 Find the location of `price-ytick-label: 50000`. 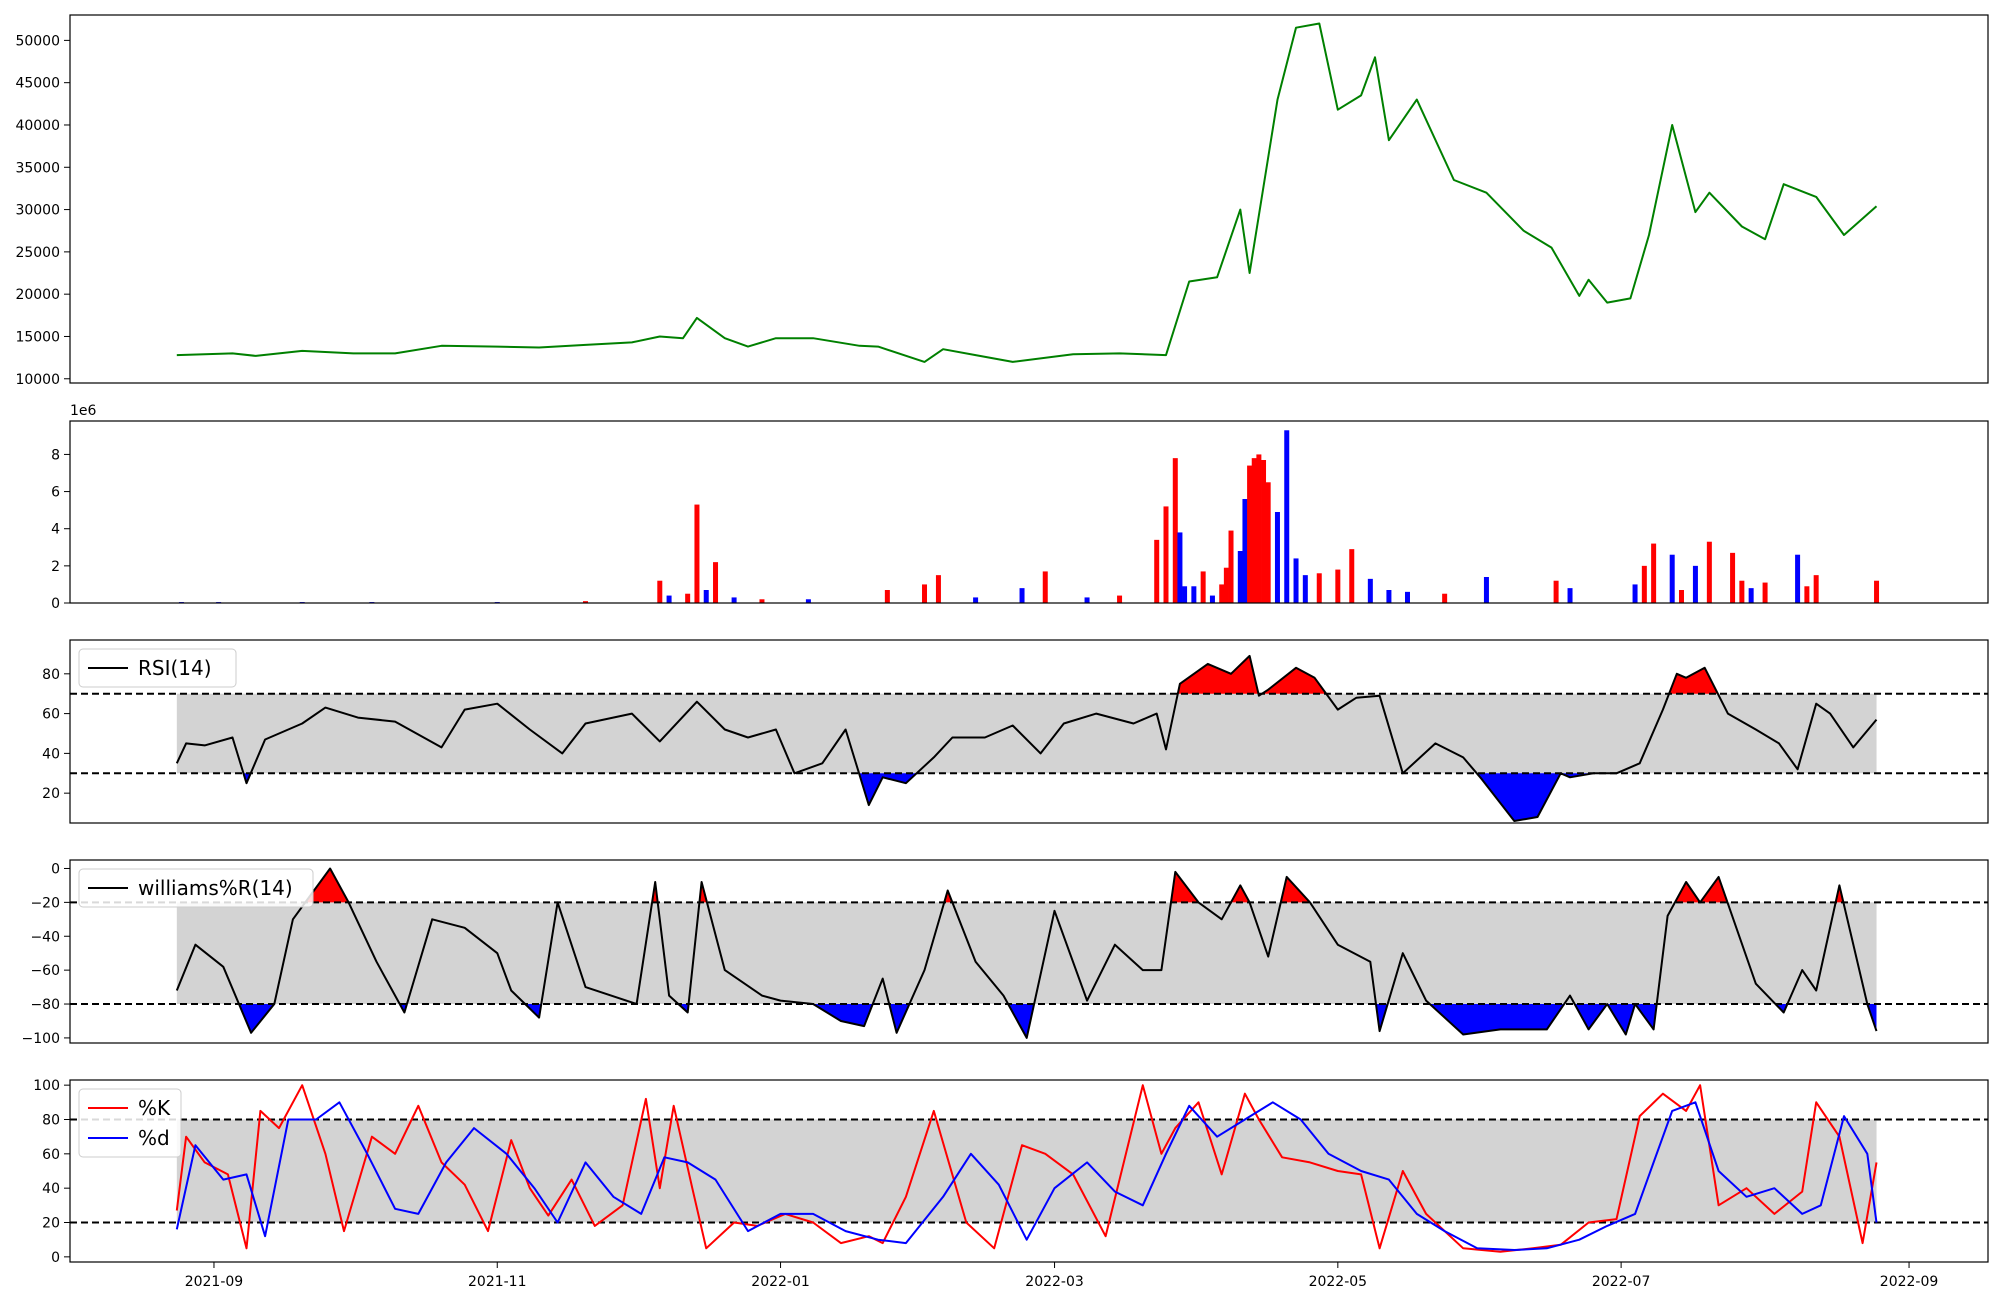

price-ytick-label: 50000 is located at coordinates (37, 41).